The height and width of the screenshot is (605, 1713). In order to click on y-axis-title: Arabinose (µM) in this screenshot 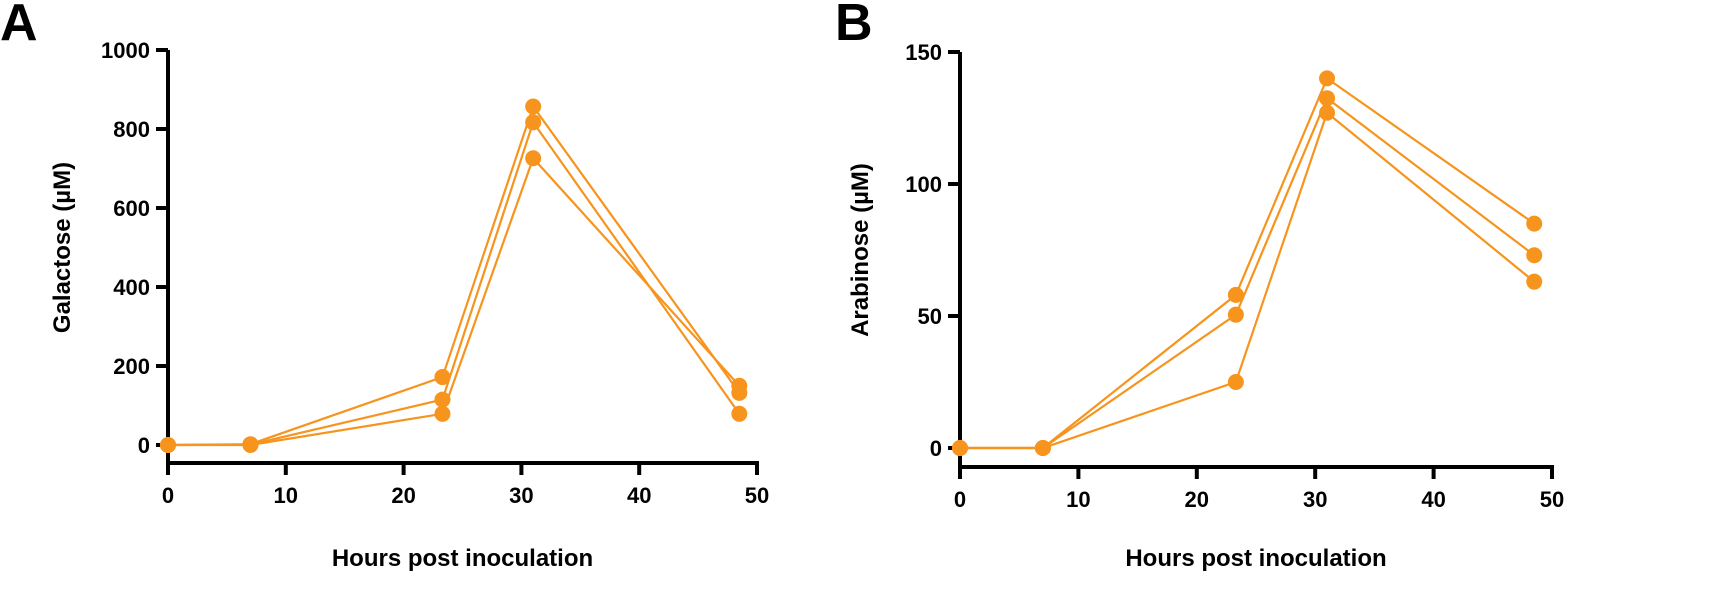, I will do `click(860, 250)`.